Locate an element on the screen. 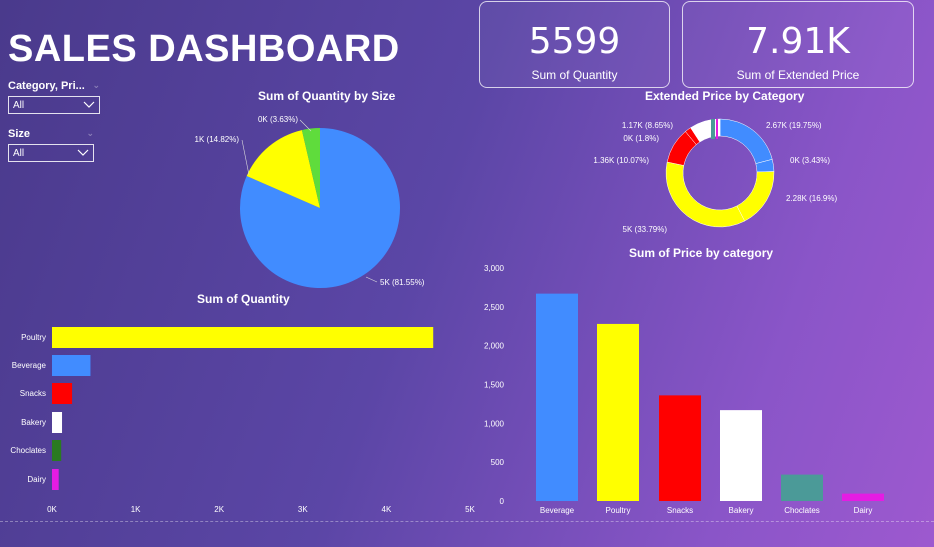 This screenshot has width=934, height=547. hbar-tick-label: 0K is located at coordinates (52, 509).